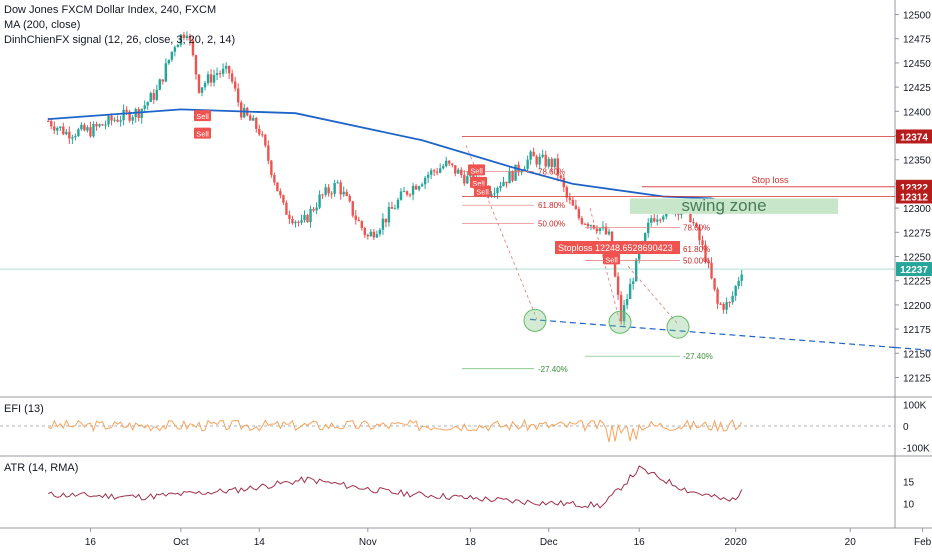 The height and width of the screenshot is (555, 932). Describe the element at coordinates (917, 257) in the screenshot. I see `price-tick-label: 12250` at that location.